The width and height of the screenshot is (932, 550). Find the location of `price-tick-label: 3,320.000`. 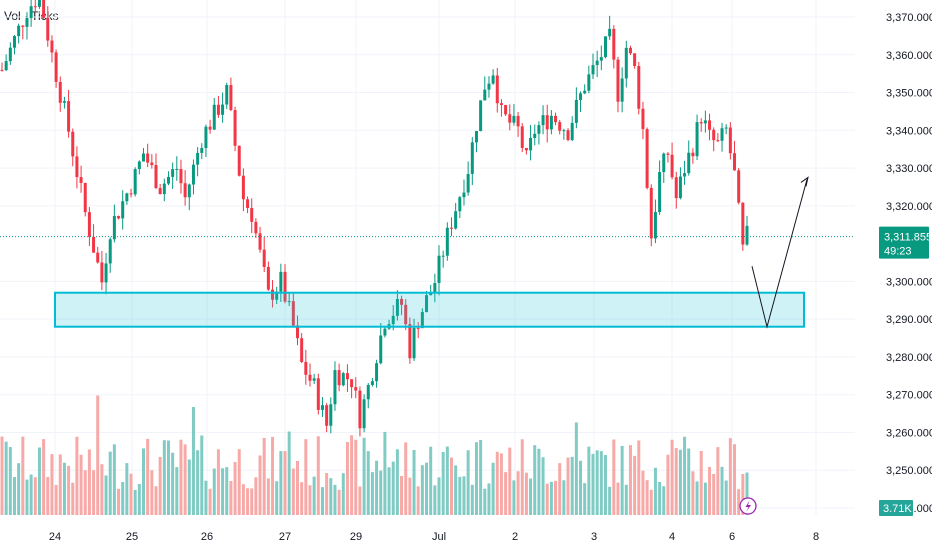

price-tick-label: 3,320.000 is located at coordinates (909, 207).